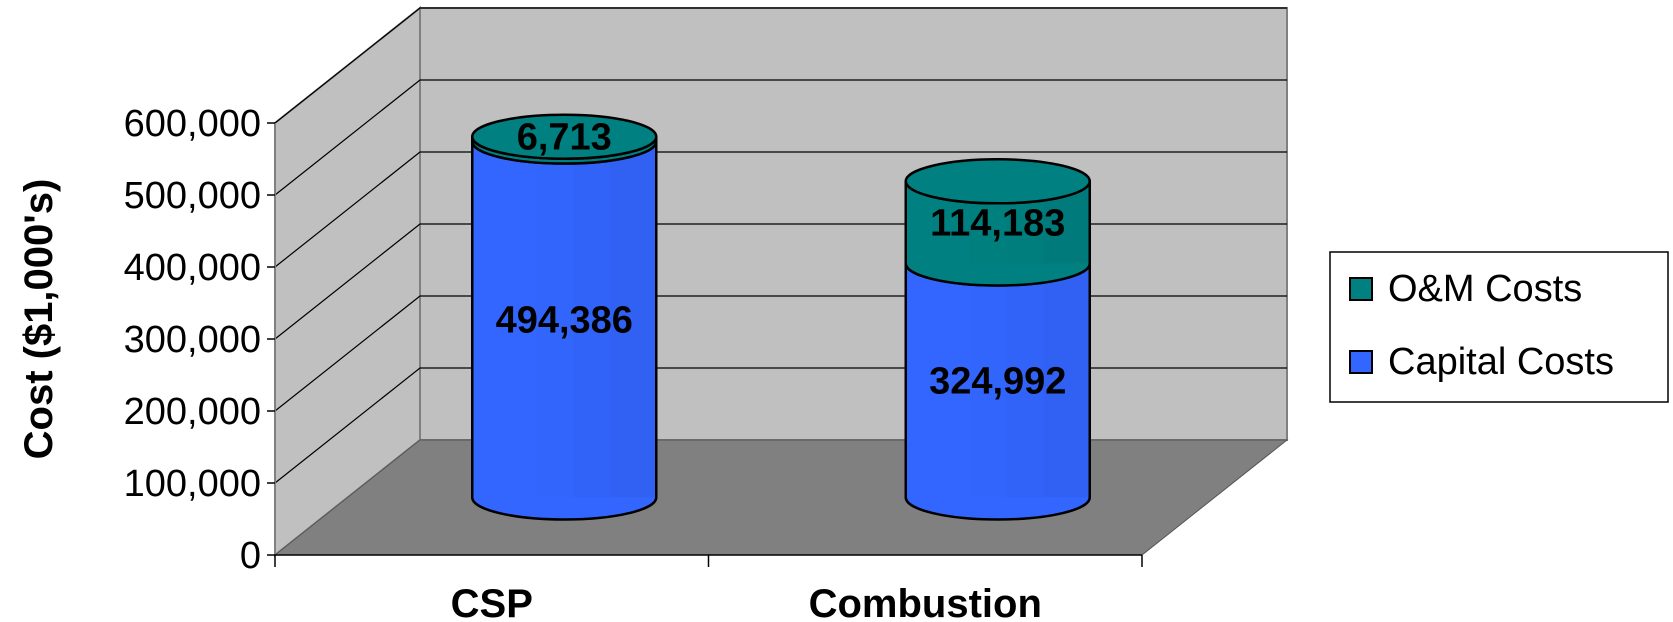 The width and height of the screenshot is (1673, 622). What do you see at coordinates (997, 382) in the screenshot?
I see `data-label: 324,992` at bounding box center [997, 382].